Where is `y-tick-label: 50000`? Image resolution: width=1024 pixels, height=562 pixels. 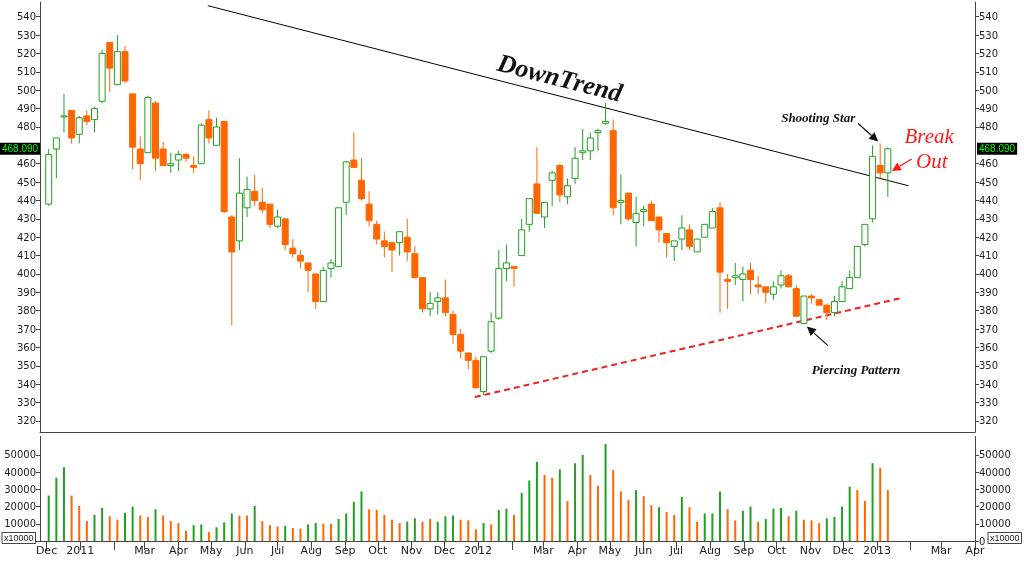
y-tick-label: 50000 is located at coordinates (20, 455).